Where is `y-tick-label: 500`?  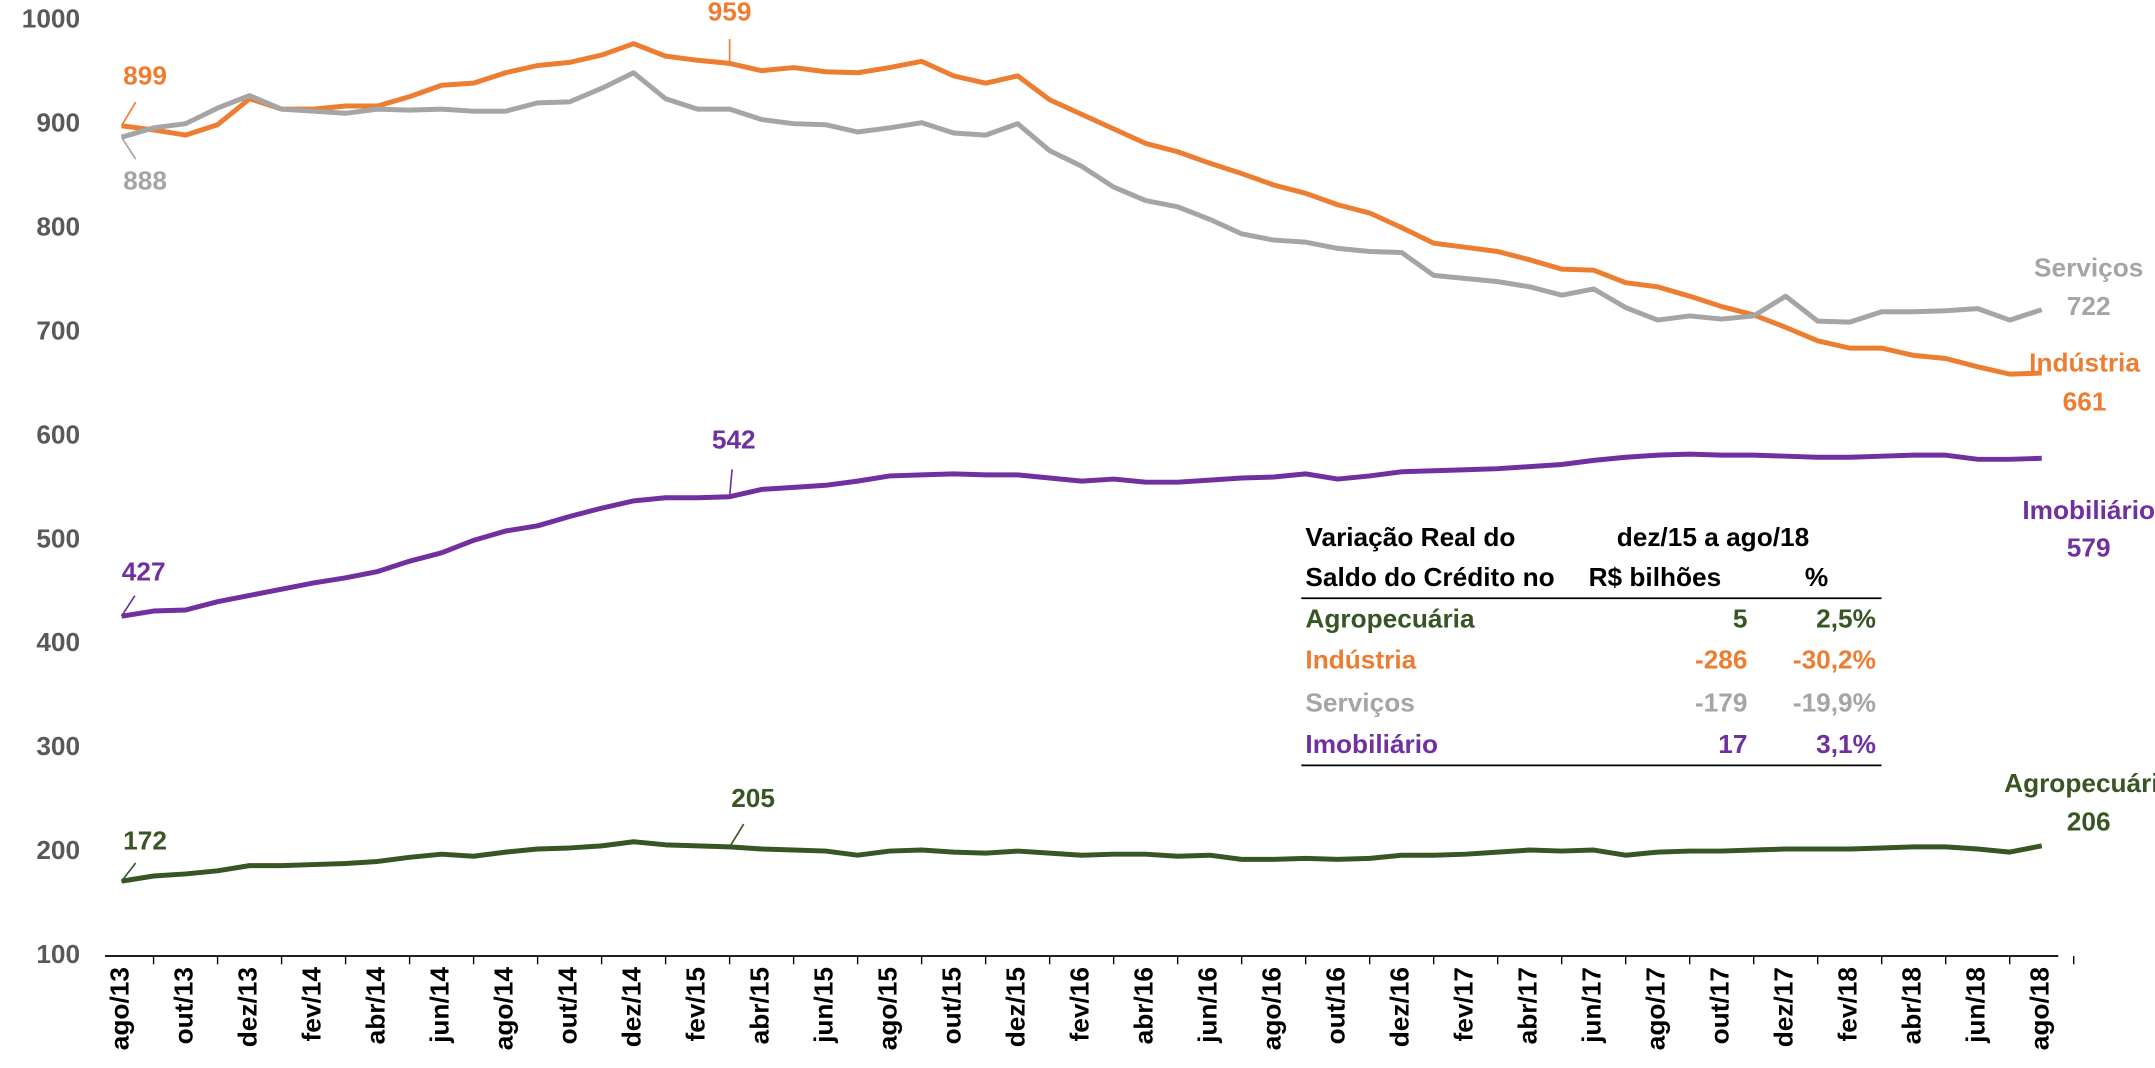
y-tick-label: 500 is located at coordinates (58, 538).